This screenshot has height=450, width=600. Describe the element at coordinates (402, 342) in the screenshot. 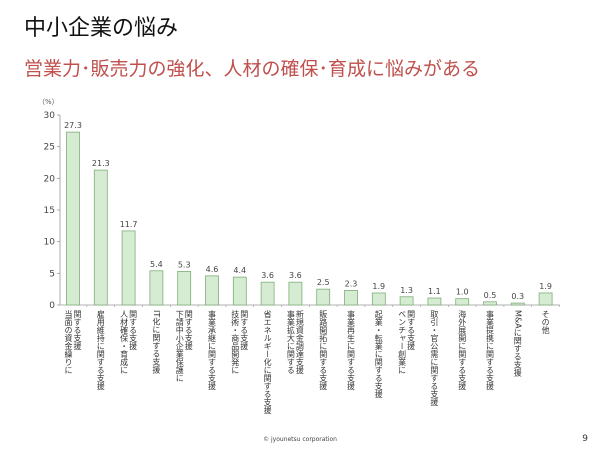

I see `x-tick-label-line: ベンチャー創業に` at that location.